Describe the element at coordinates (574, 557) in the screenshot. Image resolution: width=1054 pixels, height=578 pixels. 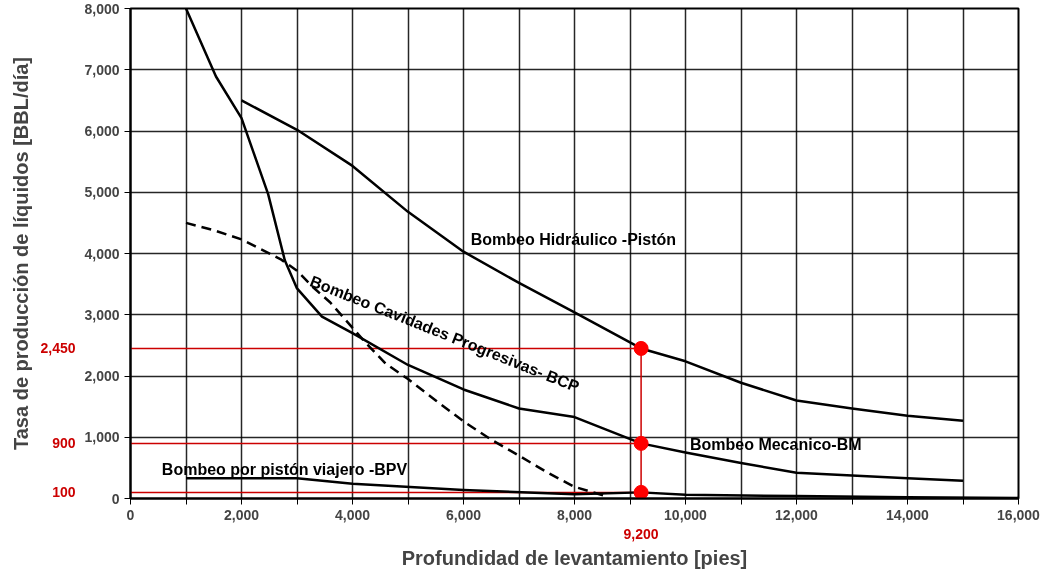
I see `x-axis-title: Profundidad de levantamiento [pies]` at that location.